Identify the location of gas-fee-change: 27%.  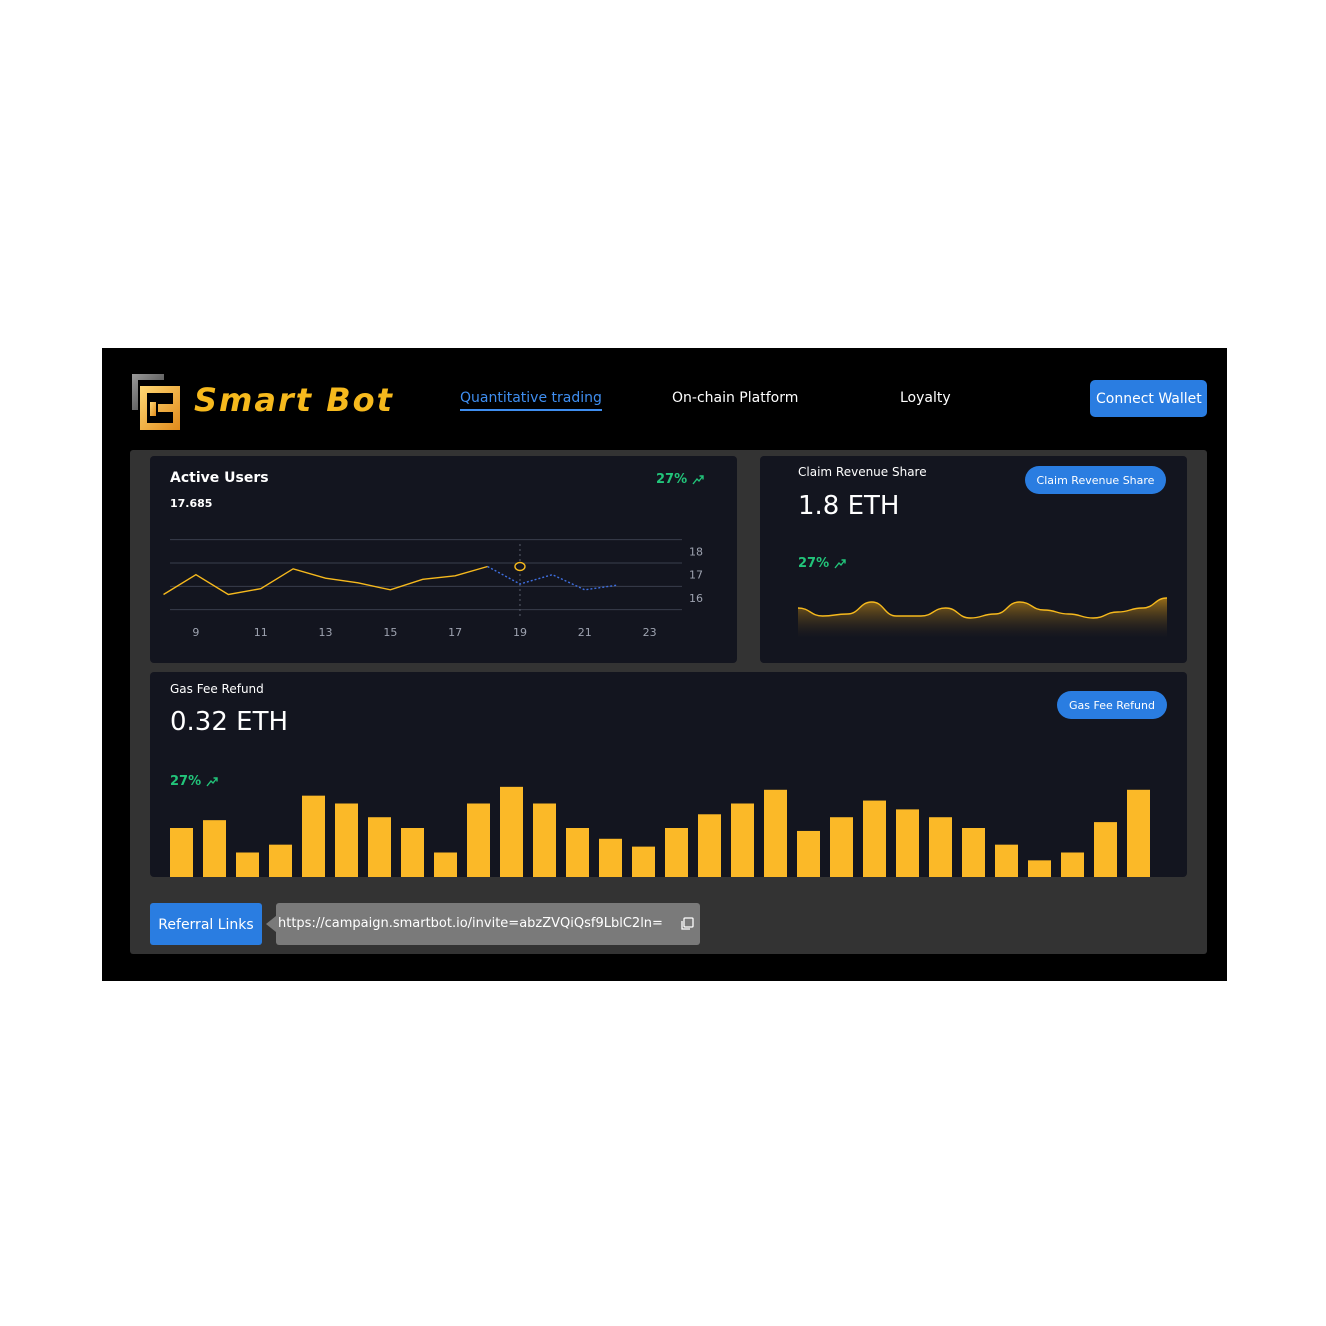
(186, 781).